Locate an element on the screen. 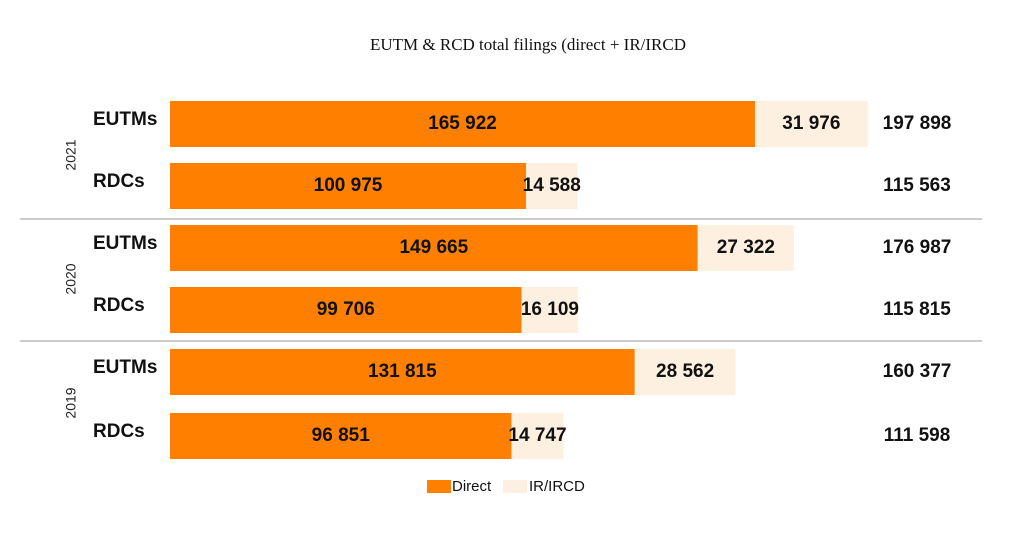 The height and width of the screenshot is (535, 1024). bar-ir-rdcs-2019 is located at coordinates (537, 436).